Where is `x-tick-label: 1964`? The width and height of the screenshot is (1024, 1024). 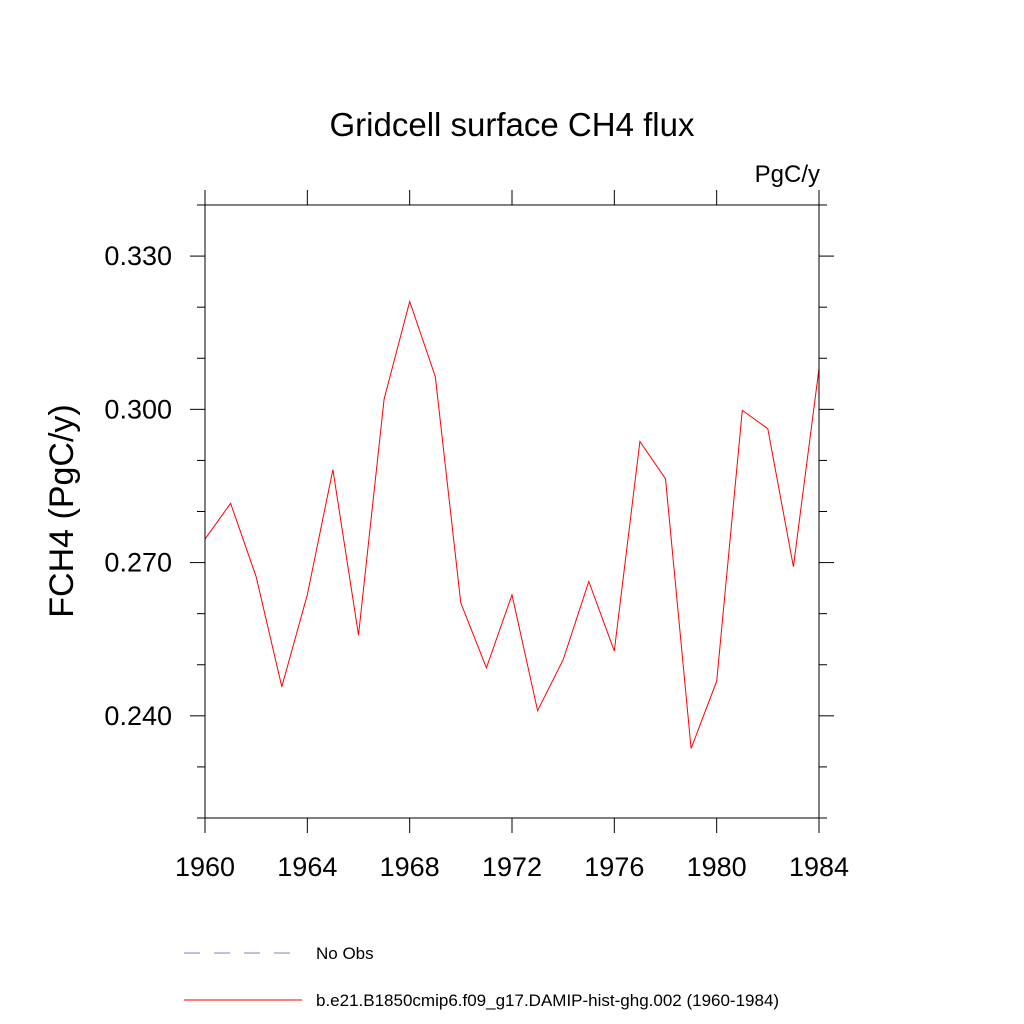
x-tick-label: 1964 is located at coordinates (307, 867).